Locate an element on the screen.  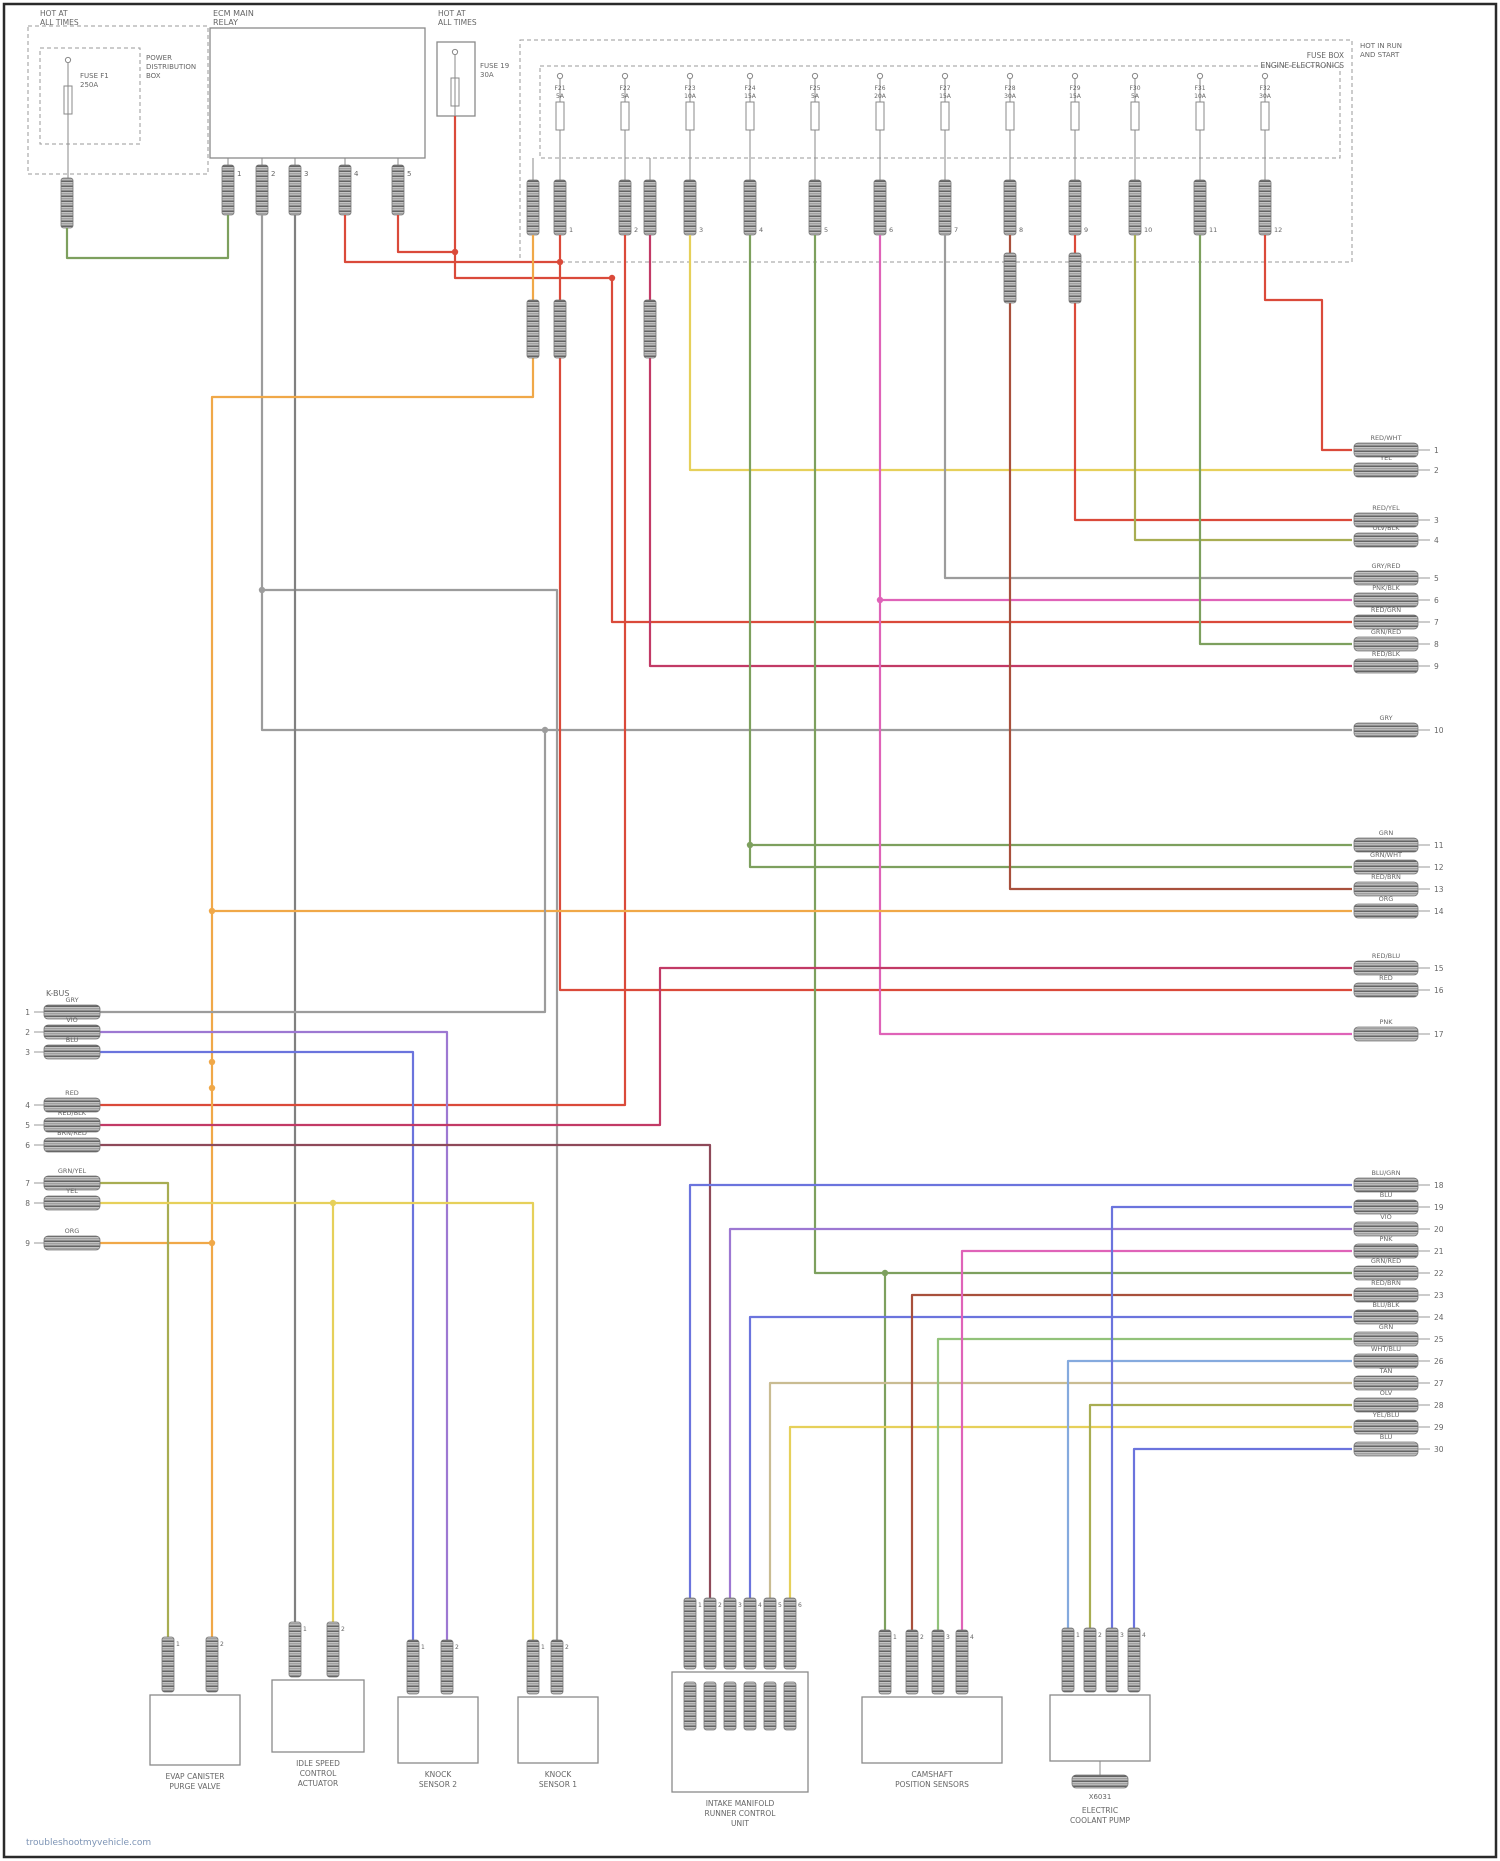
fusebox-pin-number: 1 is located at coordinates (571, 230).